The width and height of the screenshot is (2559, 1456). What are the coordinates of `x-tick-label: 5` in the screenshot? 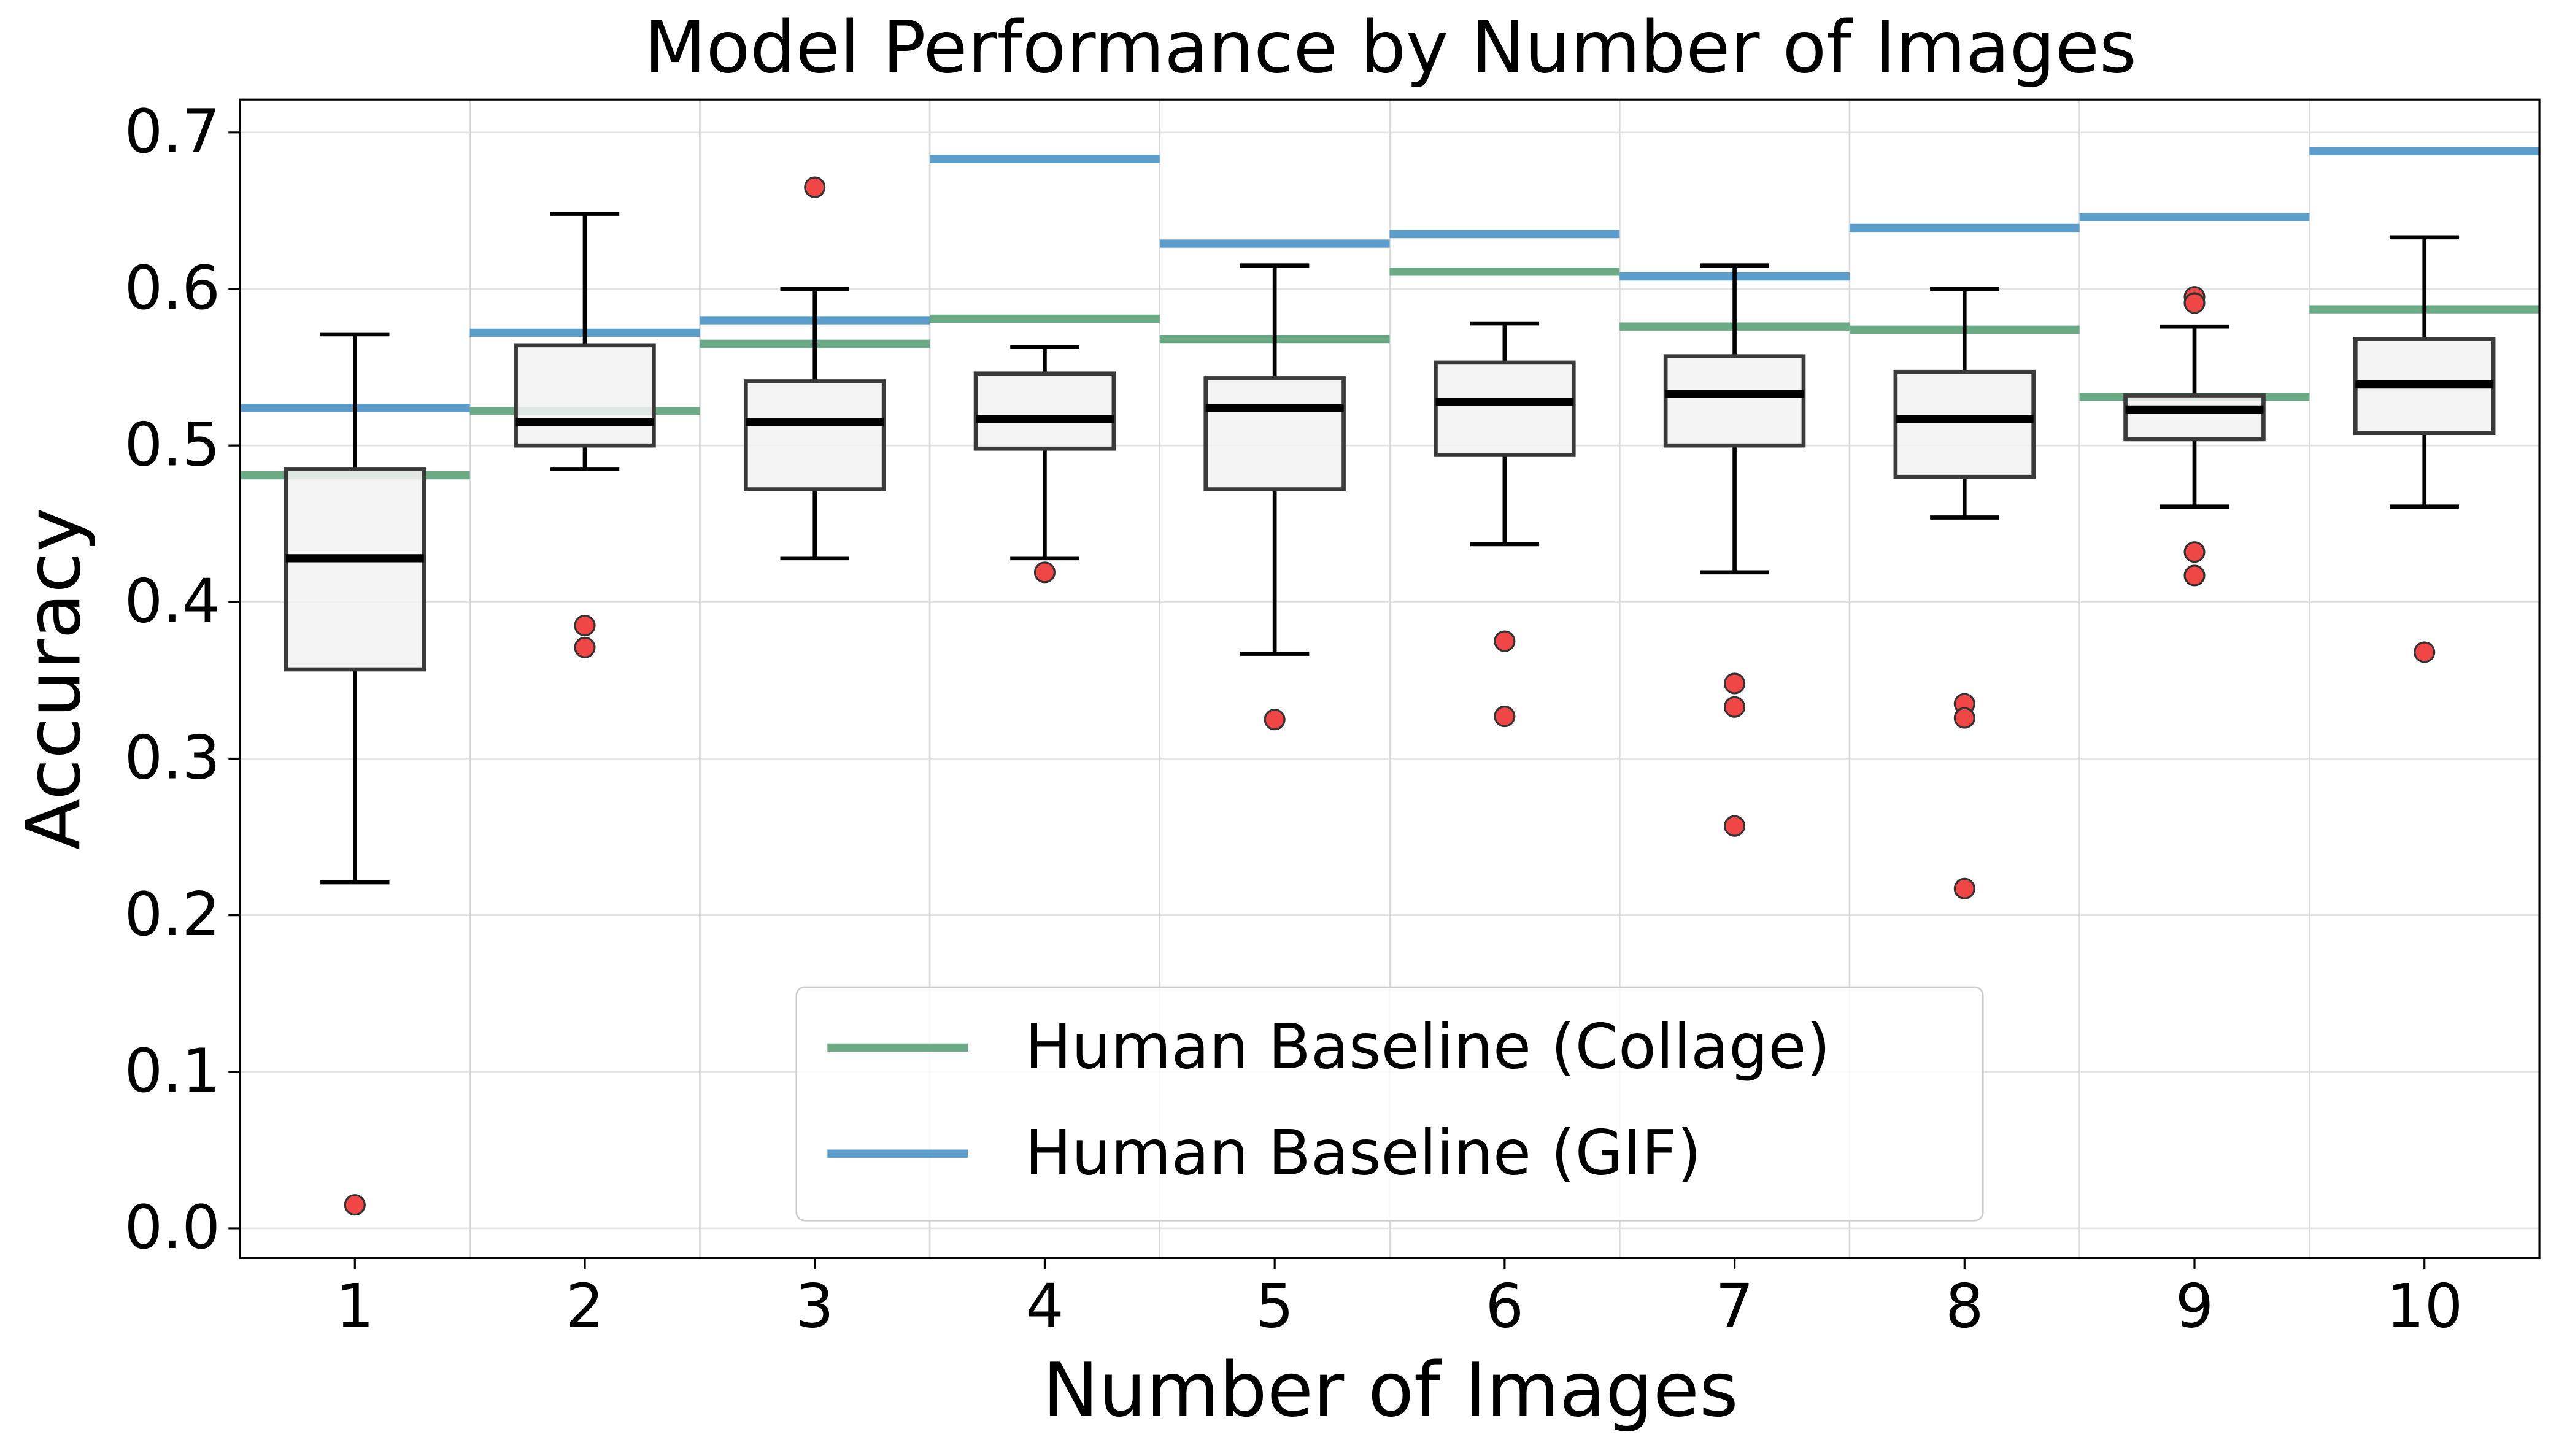 It's located at (1275, 1306).